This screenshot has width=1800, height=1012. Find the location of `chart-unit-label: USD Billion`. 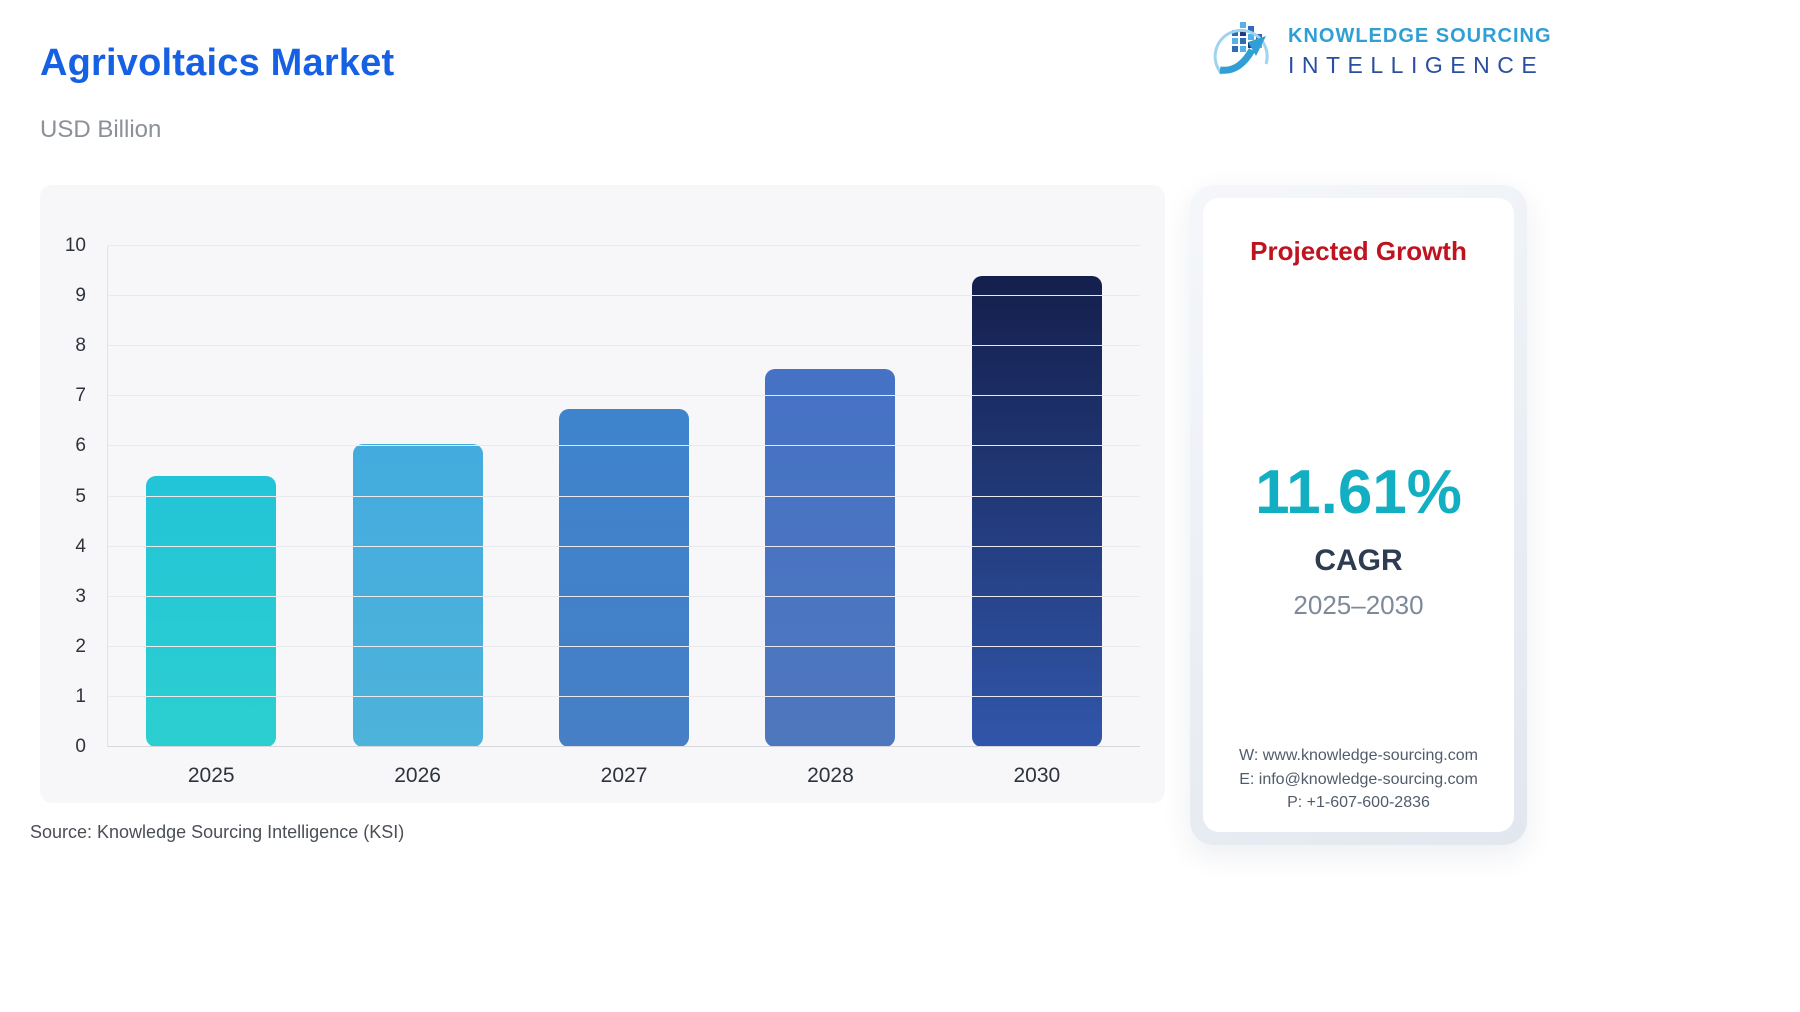

chart-unit-label: USD Billion is located at coordinates (101, 129).